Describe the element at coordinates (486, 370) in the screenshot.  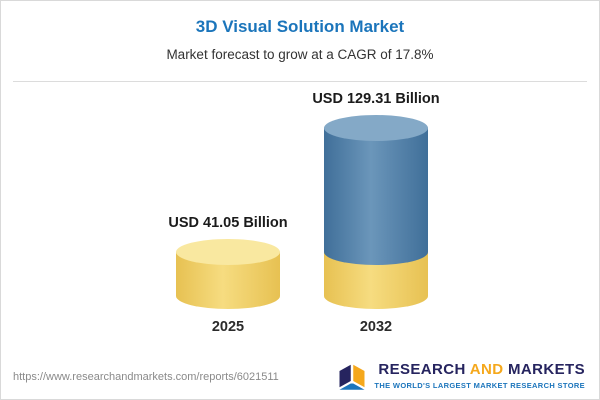
I see `brand-word-and: AND` at that location.